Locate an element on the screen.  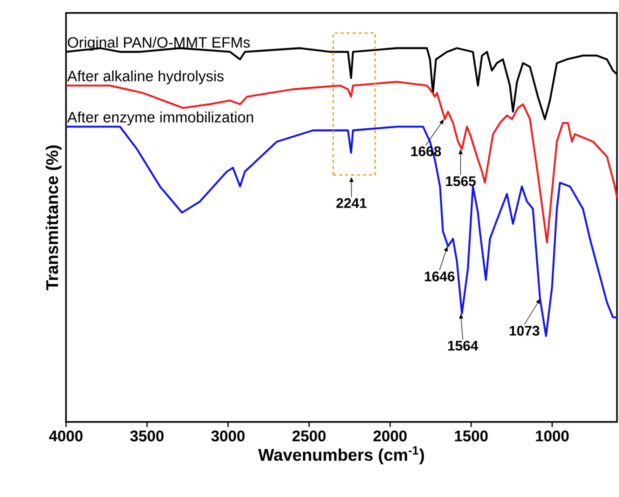
x-tick-label: 3000 is located at coordinates (228, 436).